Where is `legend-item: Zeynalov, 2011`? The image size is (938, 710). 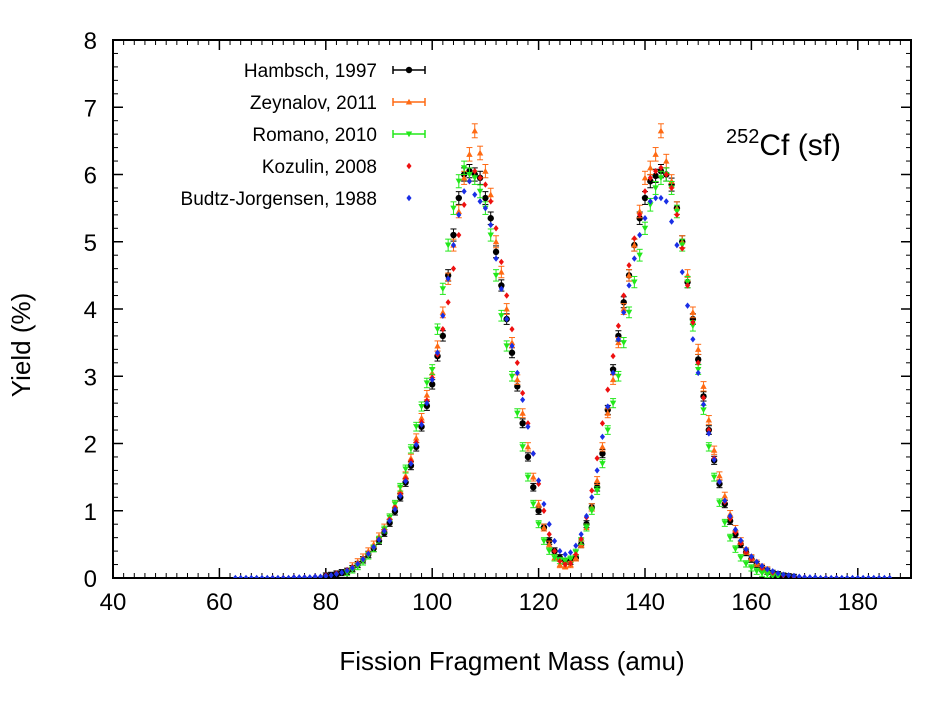
legend-item: Zeynalov, 2011 is located at coordinates (338, 103).